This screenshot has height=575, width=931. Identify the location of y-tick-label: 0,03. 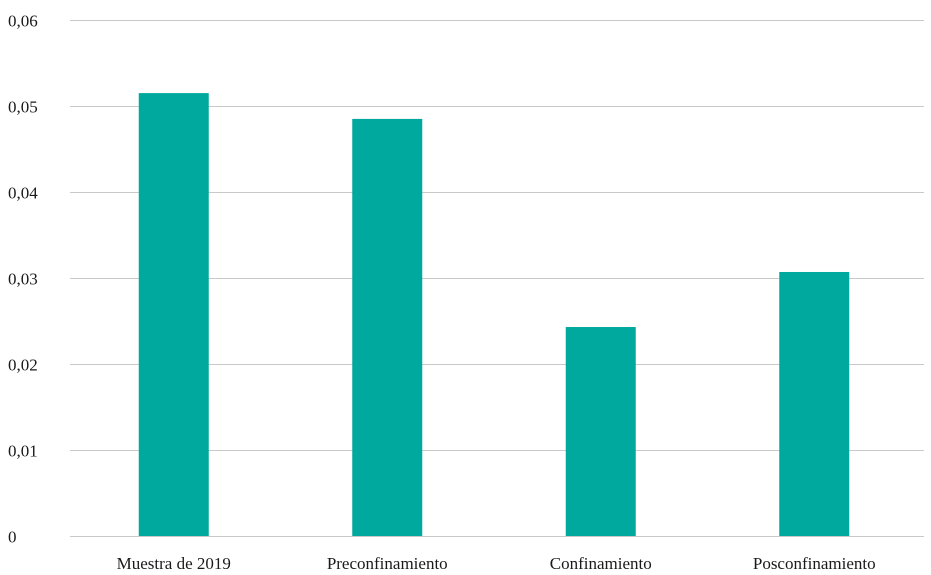
(23, 279).